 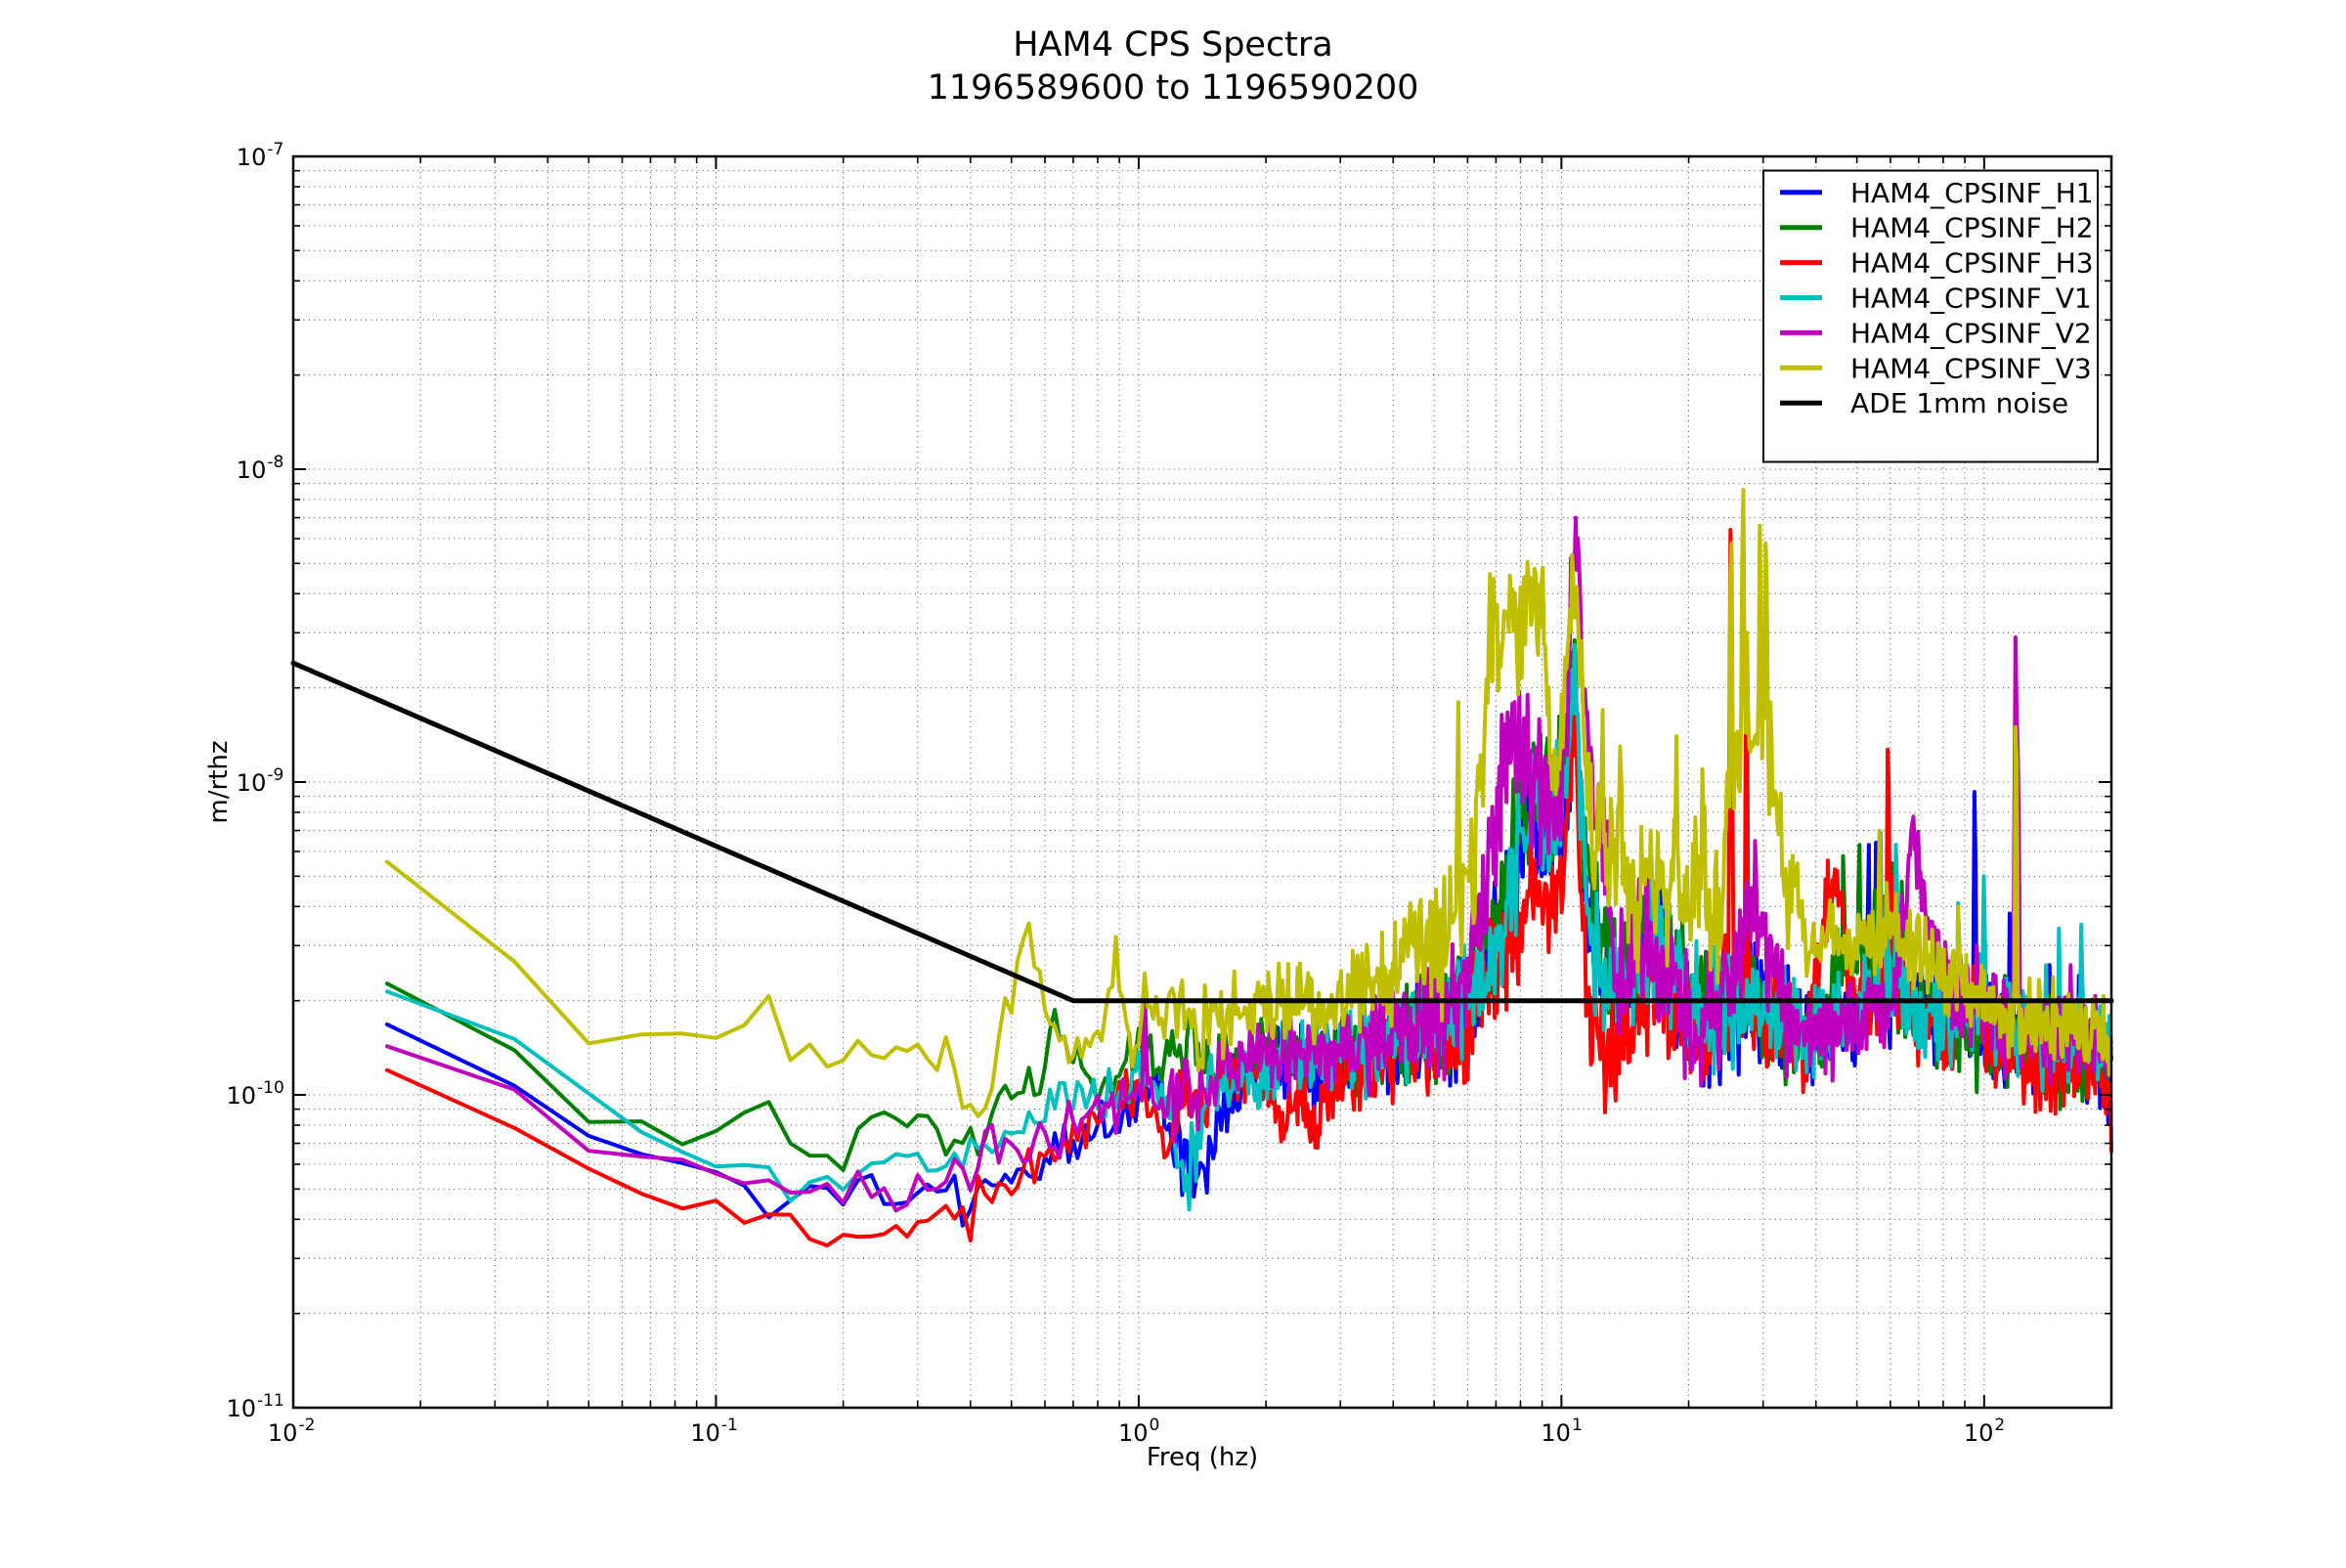 I want to click on tick-label-10e-10: 10⁻¹⁰, so click(x=256, y=1094).